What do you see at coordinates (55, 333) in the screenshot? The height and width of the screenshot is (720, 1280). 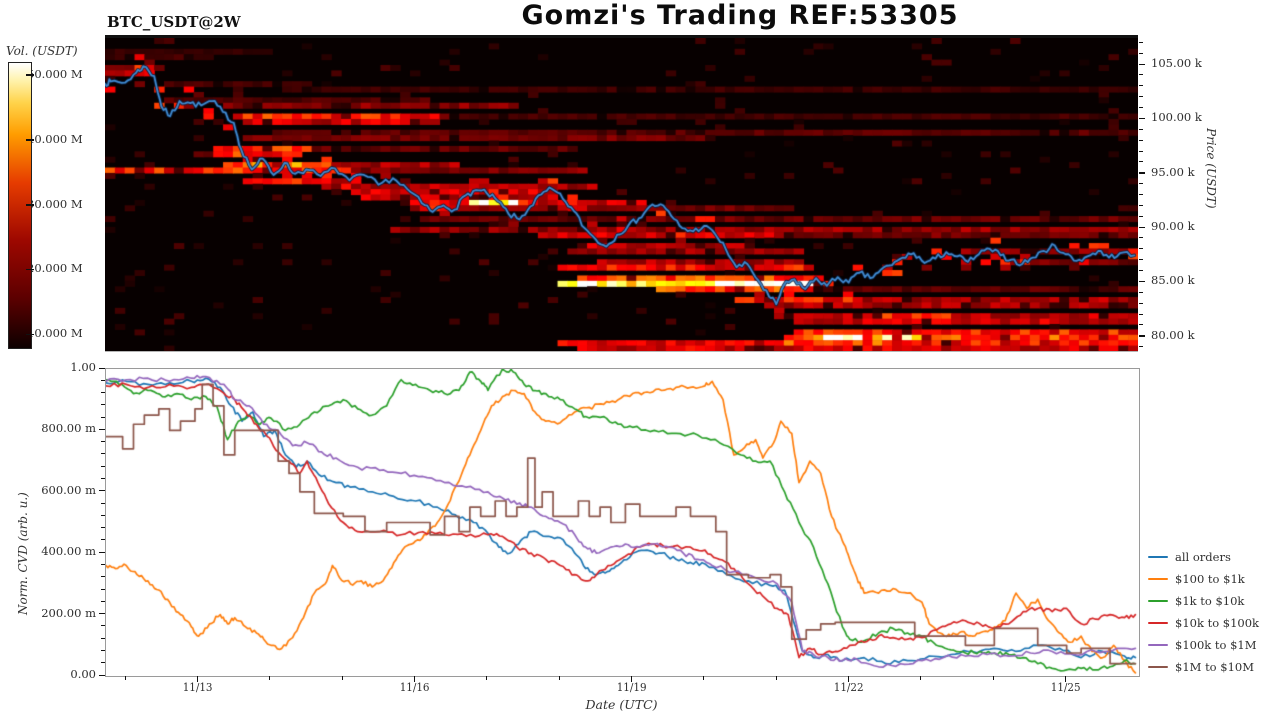 I see `colorbar-tick-label: 10.000 M` at bounding box center [55, 333].